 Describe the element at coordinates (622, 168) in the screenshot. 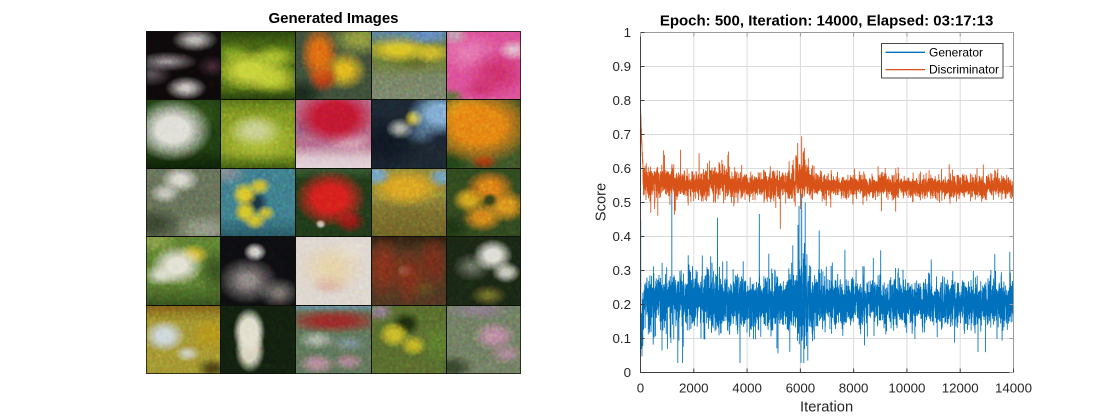

I see `svg-text: 0.6` at that location.